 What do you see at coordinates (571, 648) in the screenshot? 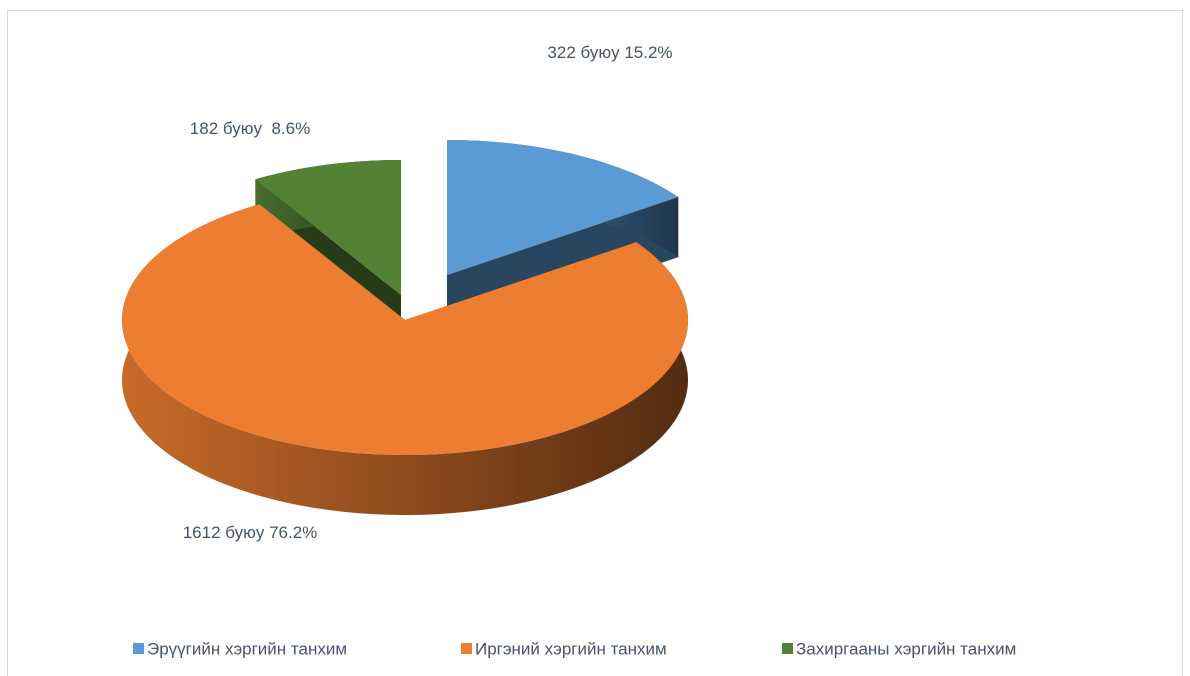
I see `legend-label: Иргэний хэргийн танхим` at bounding box center [571, 648].